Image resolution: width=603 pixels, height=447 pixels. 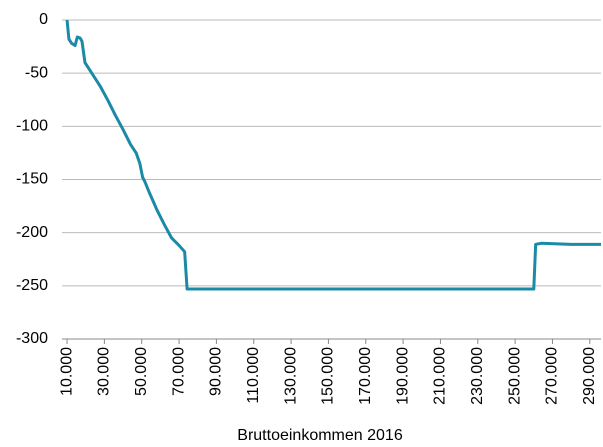 What do you see at coordinates (328, 376) in the screenshot?
I see `x-tick-label: 150.000` at bounding box center [328, 376].